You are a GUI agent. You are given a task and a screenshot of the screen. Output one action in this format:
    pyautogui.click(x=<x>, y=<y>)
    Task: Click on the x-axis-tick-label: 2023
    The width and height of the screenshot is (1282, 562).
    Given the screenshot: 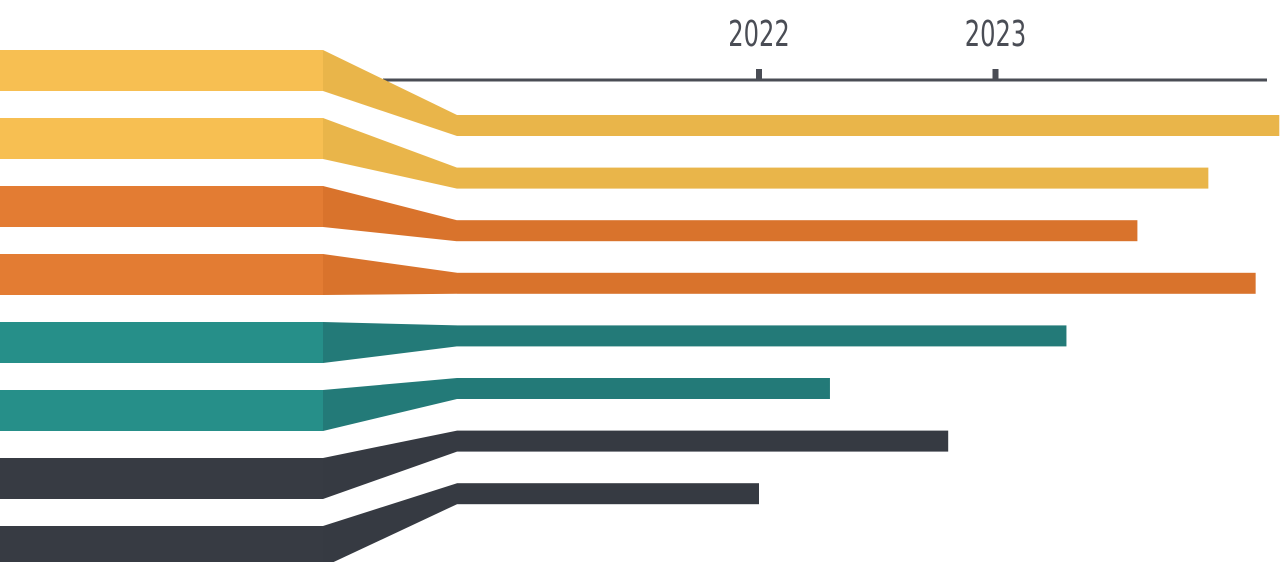 What is the action you would take?
    pyautogui.click(x=995, y=34)
    